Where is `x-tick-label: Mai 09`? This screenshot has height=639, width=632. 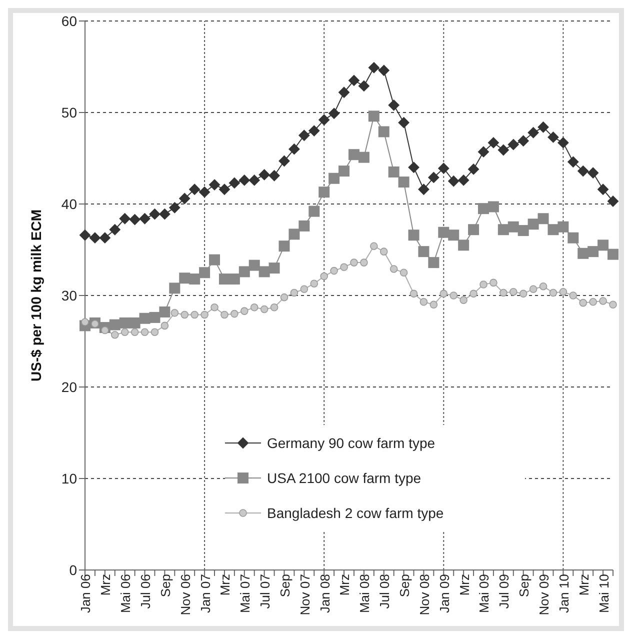
x-tick-label: Mai 09 is located at coordinates (484, 594).